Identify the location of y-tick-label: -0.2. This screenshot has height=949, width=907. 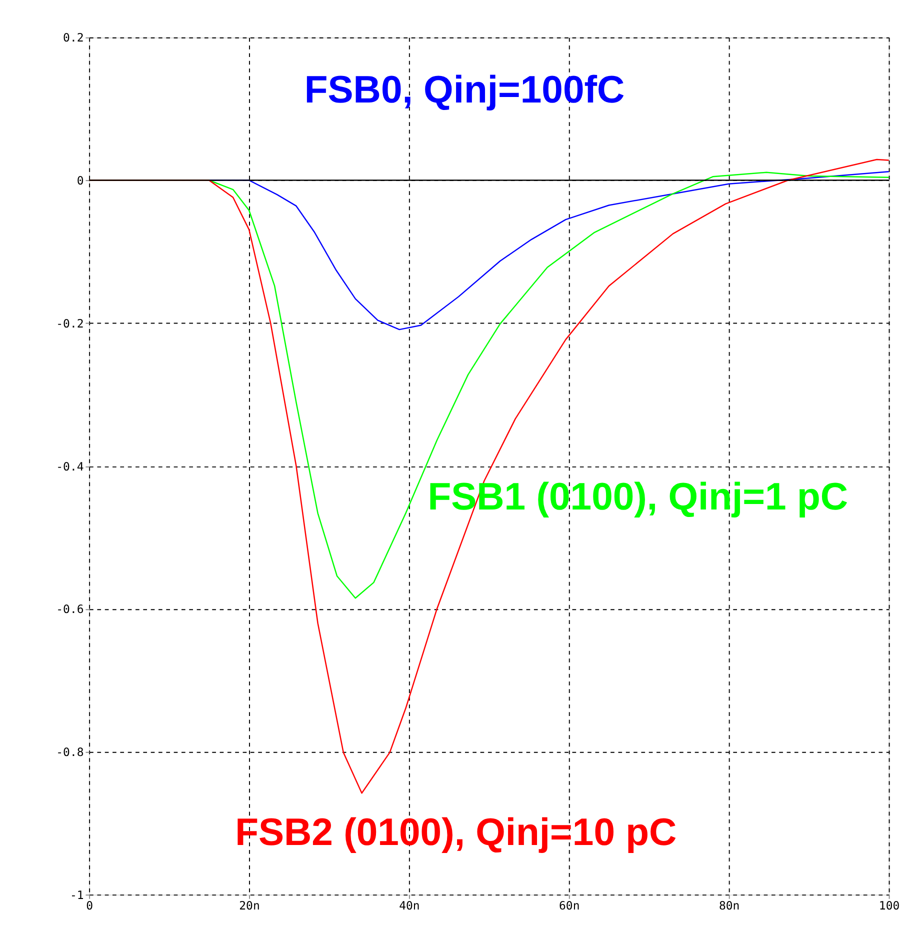
(70, 323).